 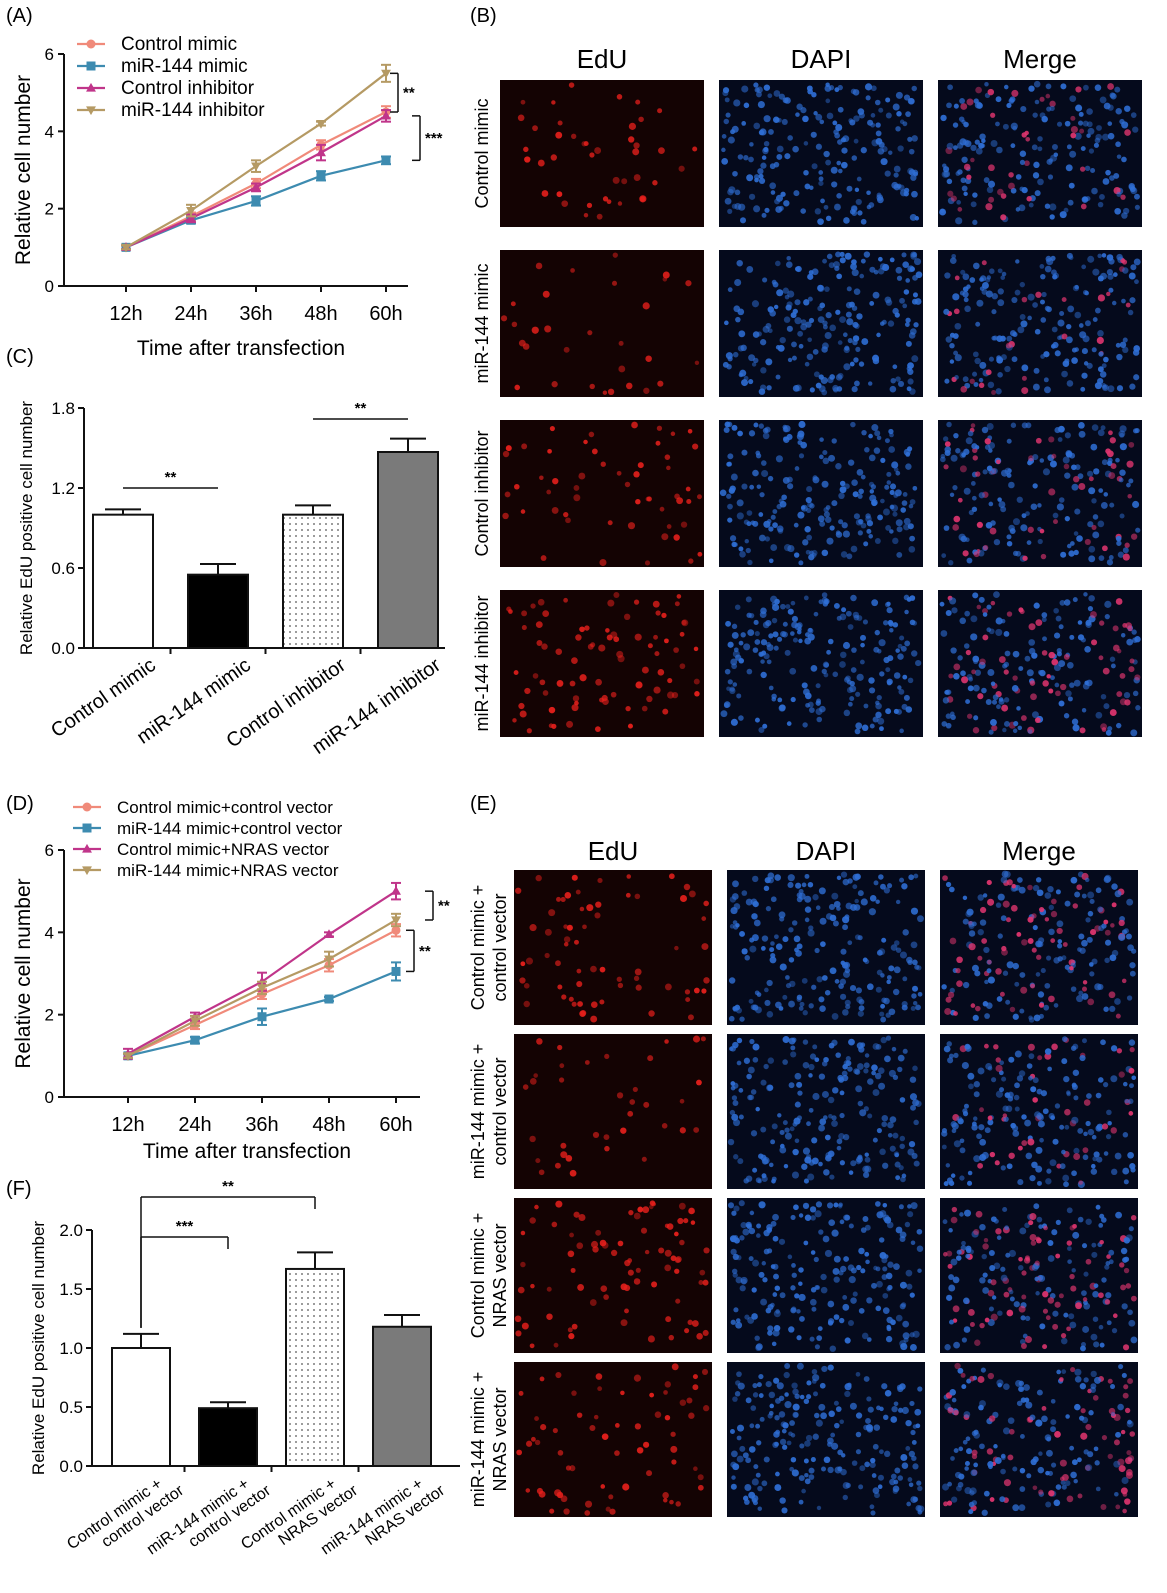 I want to click on y-tick-label: 6, so click(x=49, y=850).